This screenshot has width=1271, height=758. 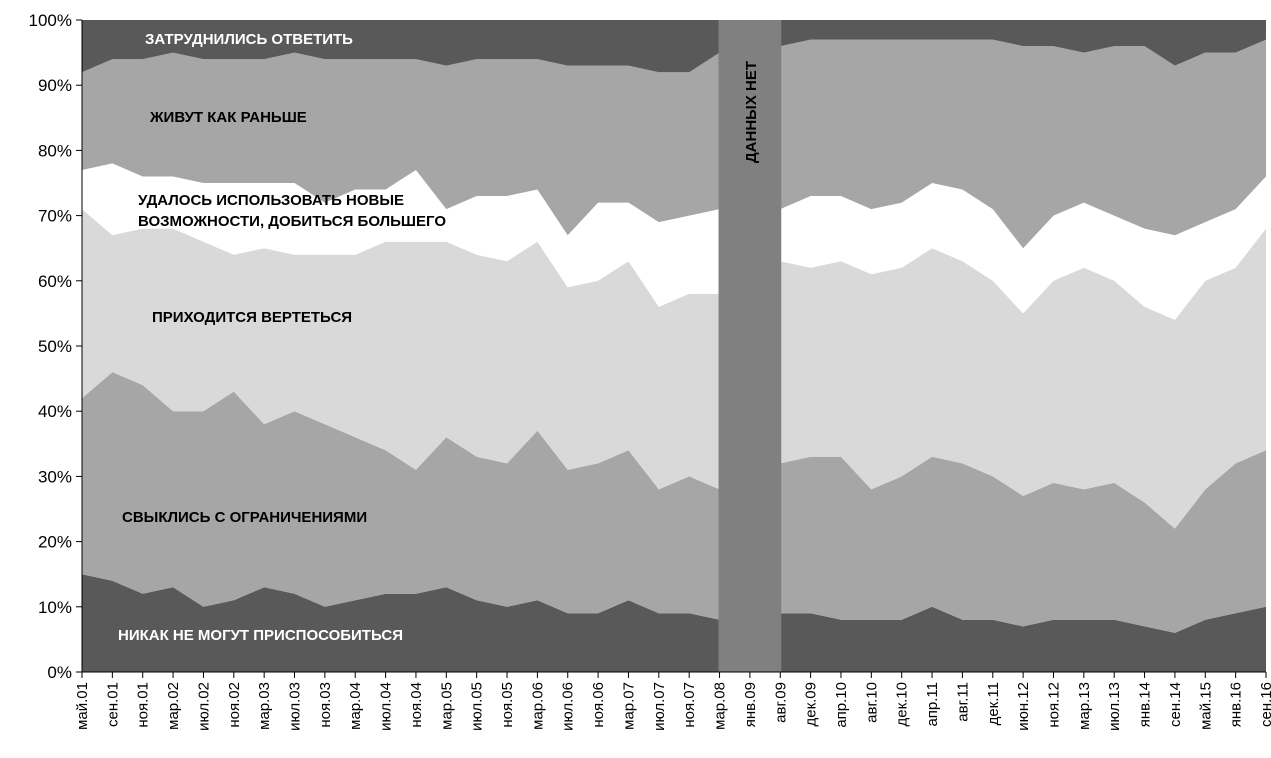 What do you see at coordinates (1023, 706) in the screenshot?
I see `x-tick-label: июн.12` at bounding box center [1023, 706].